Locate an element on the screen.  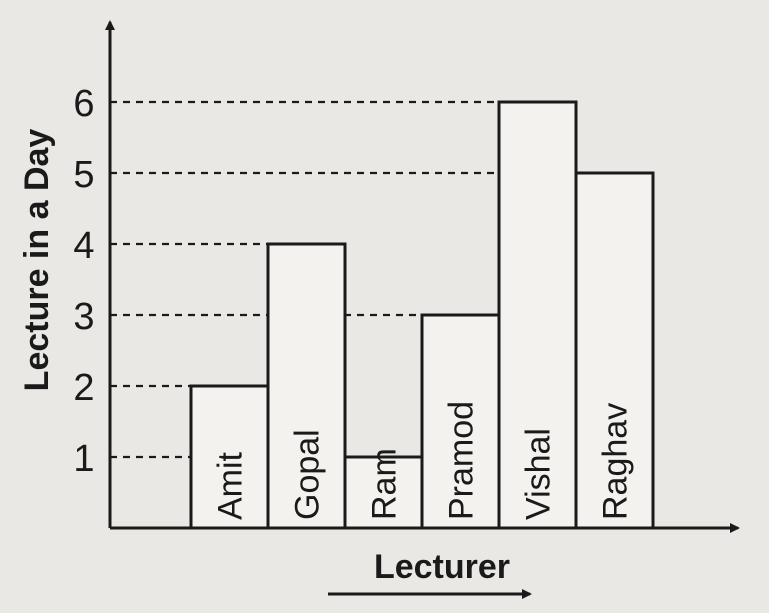
bar-pramod is located at coordinates (460, 421).